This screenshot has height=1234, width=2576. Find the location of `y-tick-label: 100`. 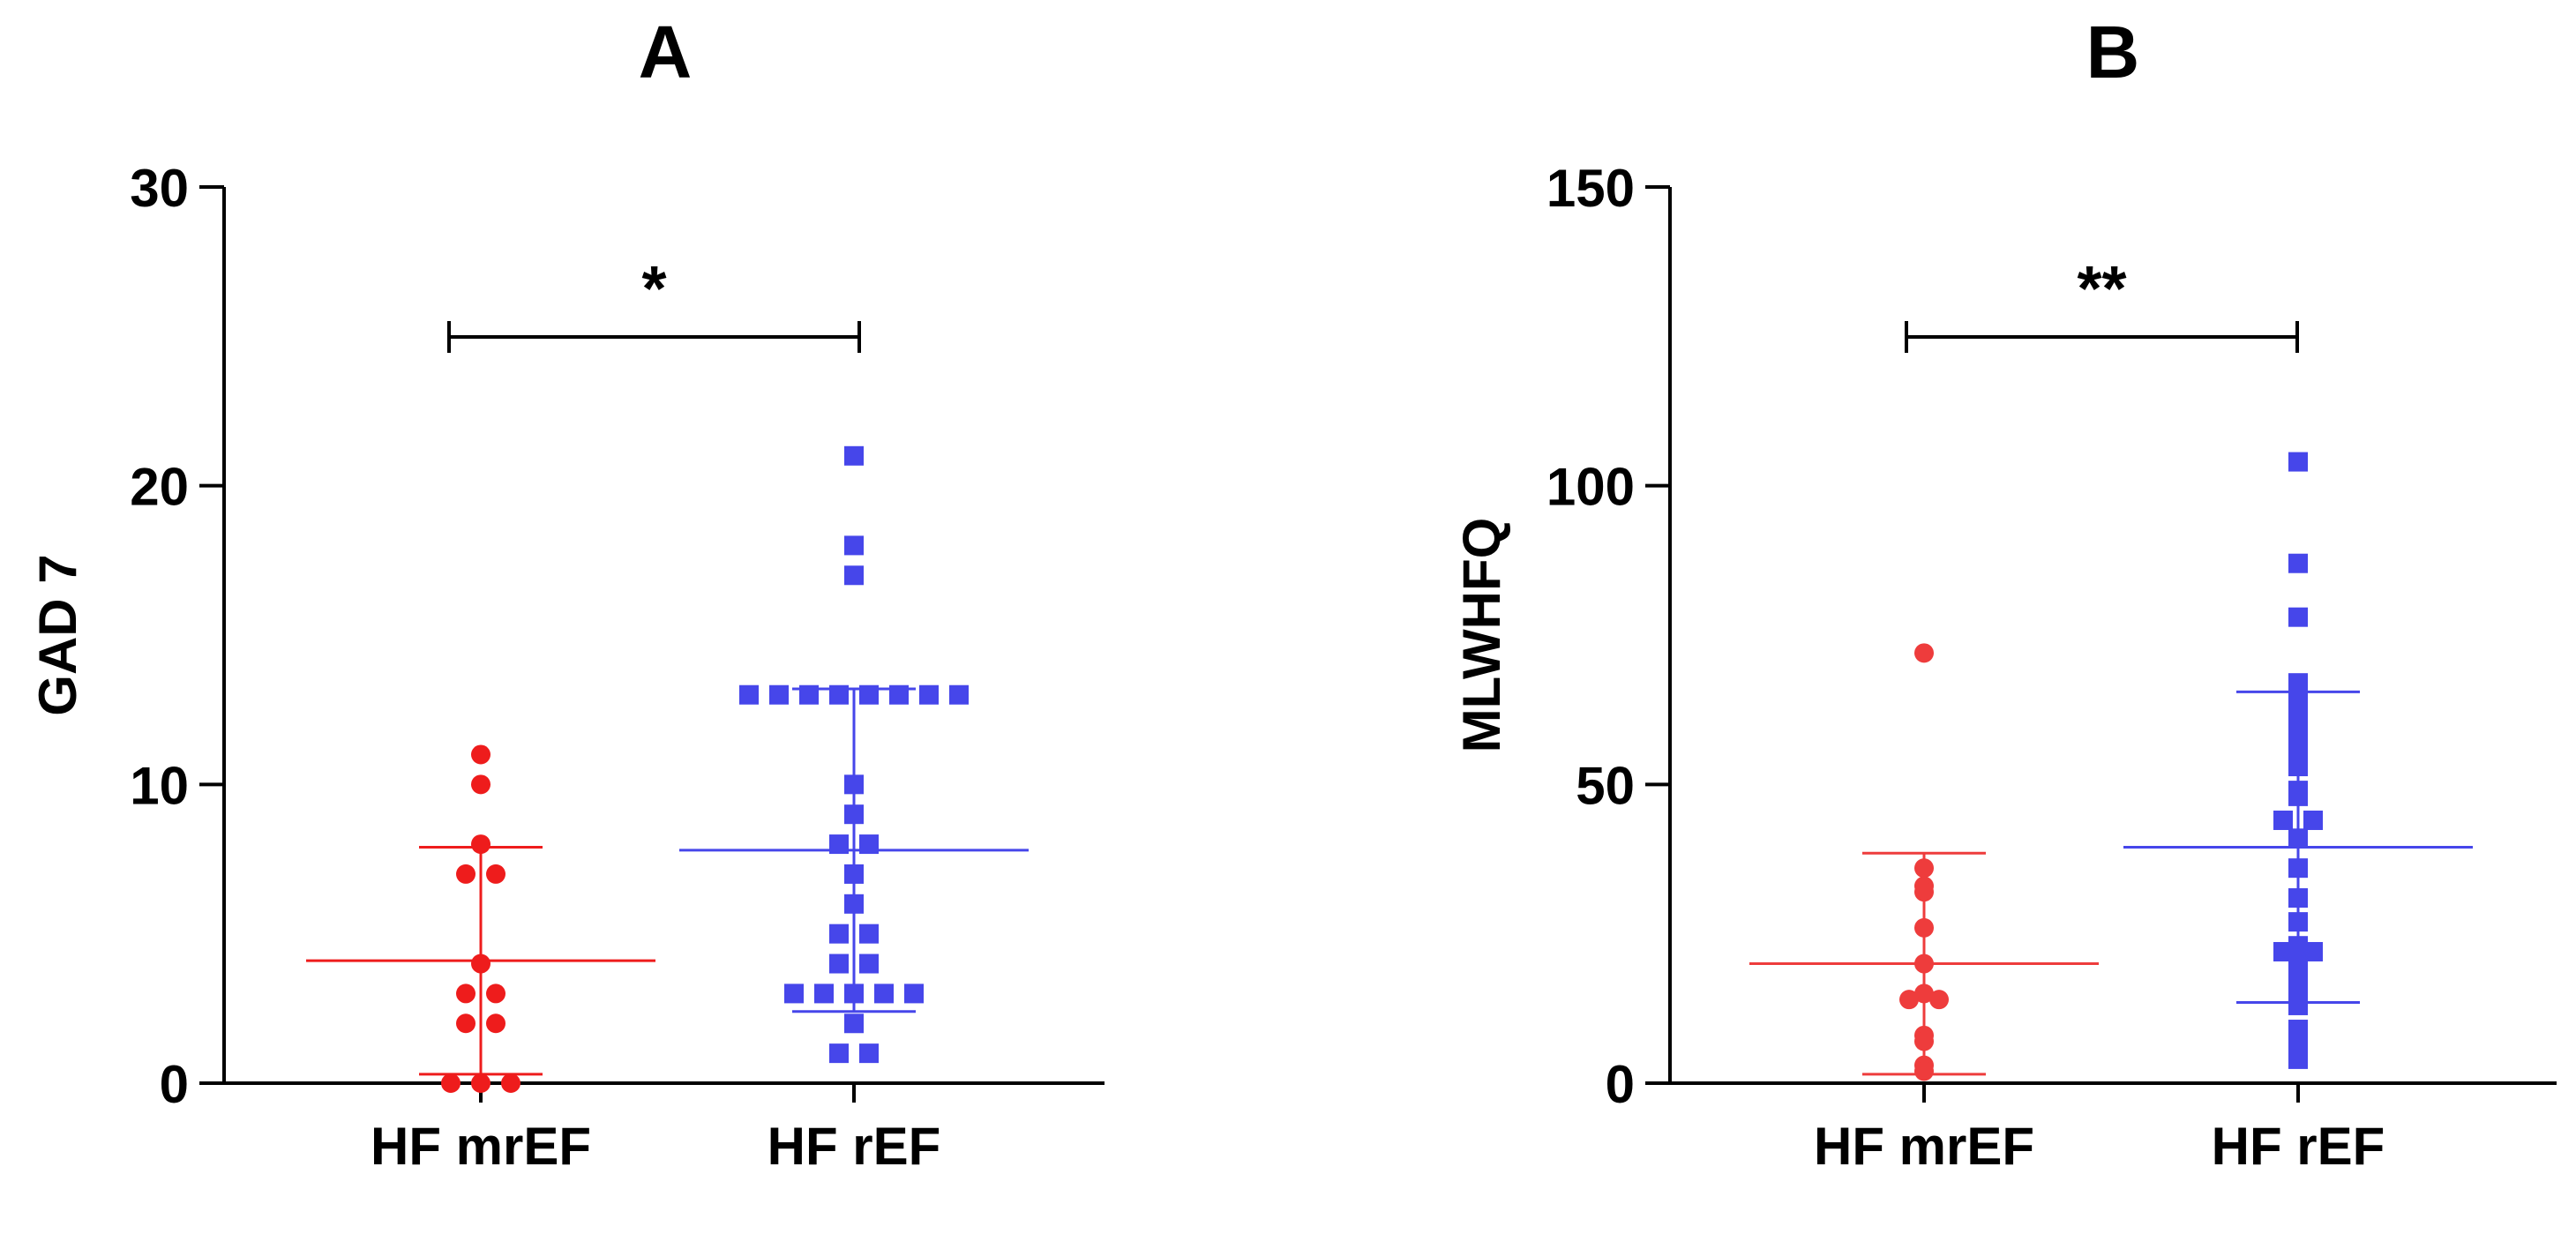

y-tick-label: 100 is located at coordinates (1591, 487).